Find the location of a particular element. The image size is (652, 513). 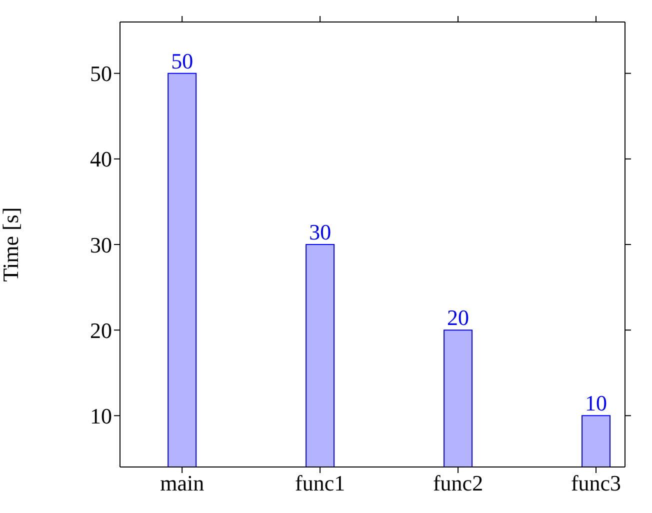

y-tick-label: 10 is located at coordinates (101, 415).